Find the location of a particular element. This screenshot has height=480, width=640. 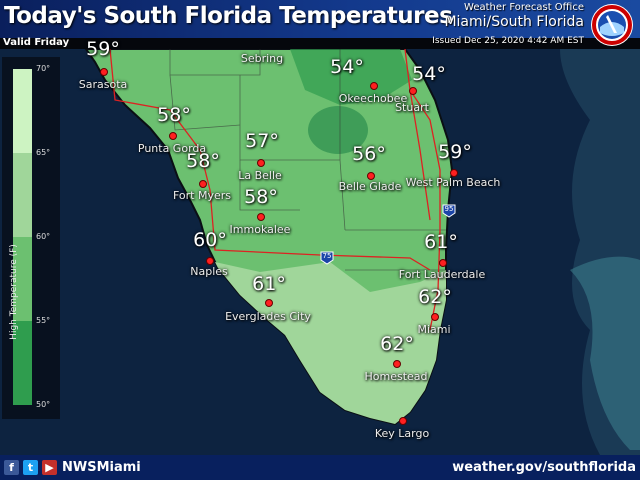

city-label: Okeechobee is located at coordinates (373, 98).